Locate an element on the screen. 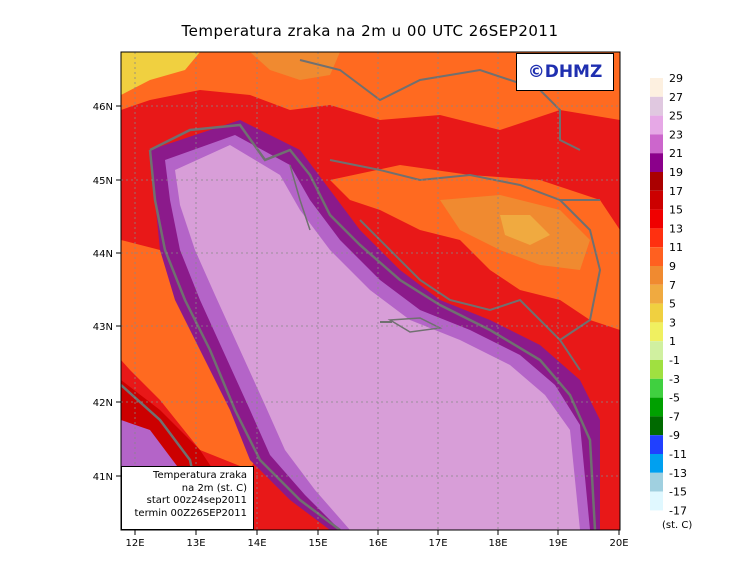  legend-level-label: 19 is located at coordinates (676, 172).